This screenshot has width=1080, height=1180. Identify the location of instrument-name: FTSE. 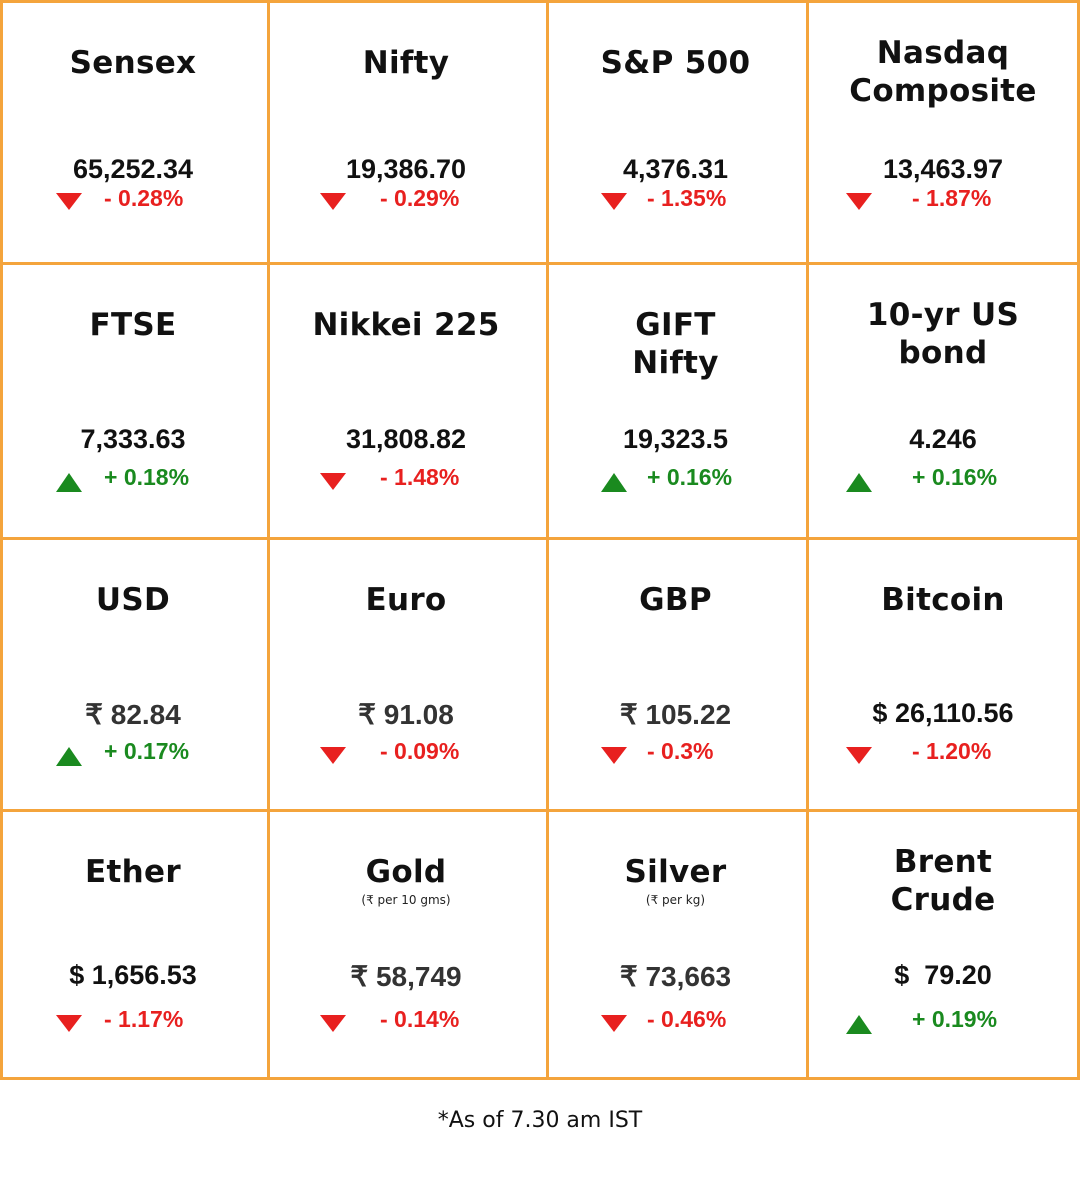
(133, 325).